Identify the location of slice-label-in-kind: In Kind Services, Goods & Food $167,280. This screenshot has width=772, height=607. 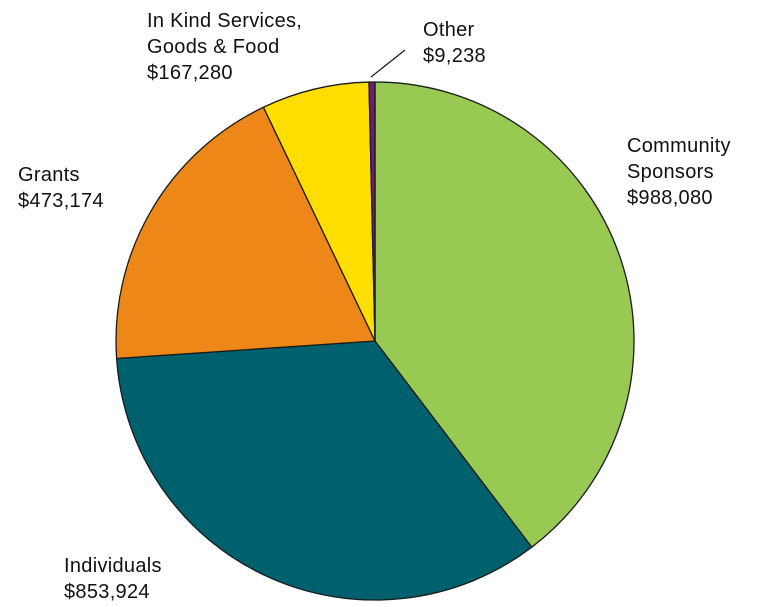
(224, 47).